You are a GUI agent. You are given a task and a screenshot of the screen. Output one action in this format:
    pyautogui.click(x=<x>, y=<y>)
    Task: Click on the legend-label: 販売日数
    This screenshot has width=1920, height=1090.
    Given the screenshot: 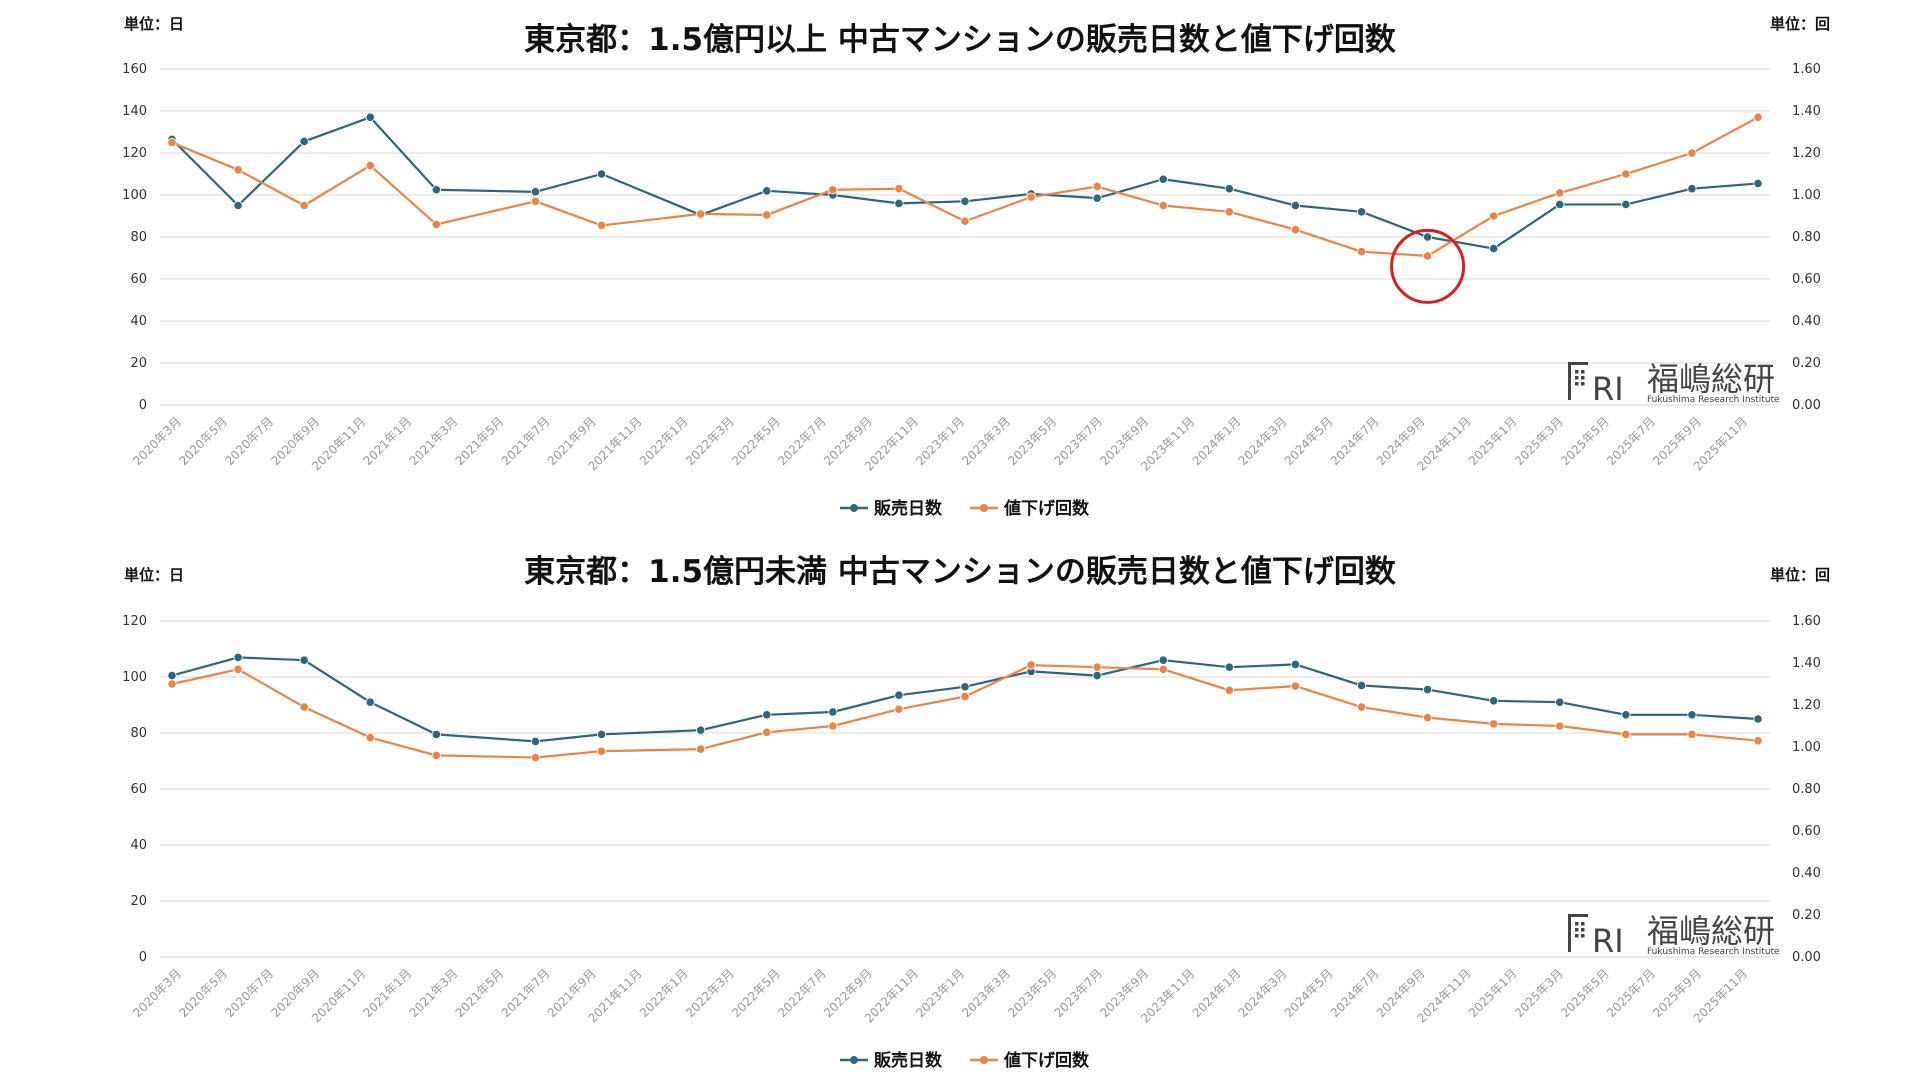 What is the action you would take?
    pyautogui.click(x=908, y=1060)
    